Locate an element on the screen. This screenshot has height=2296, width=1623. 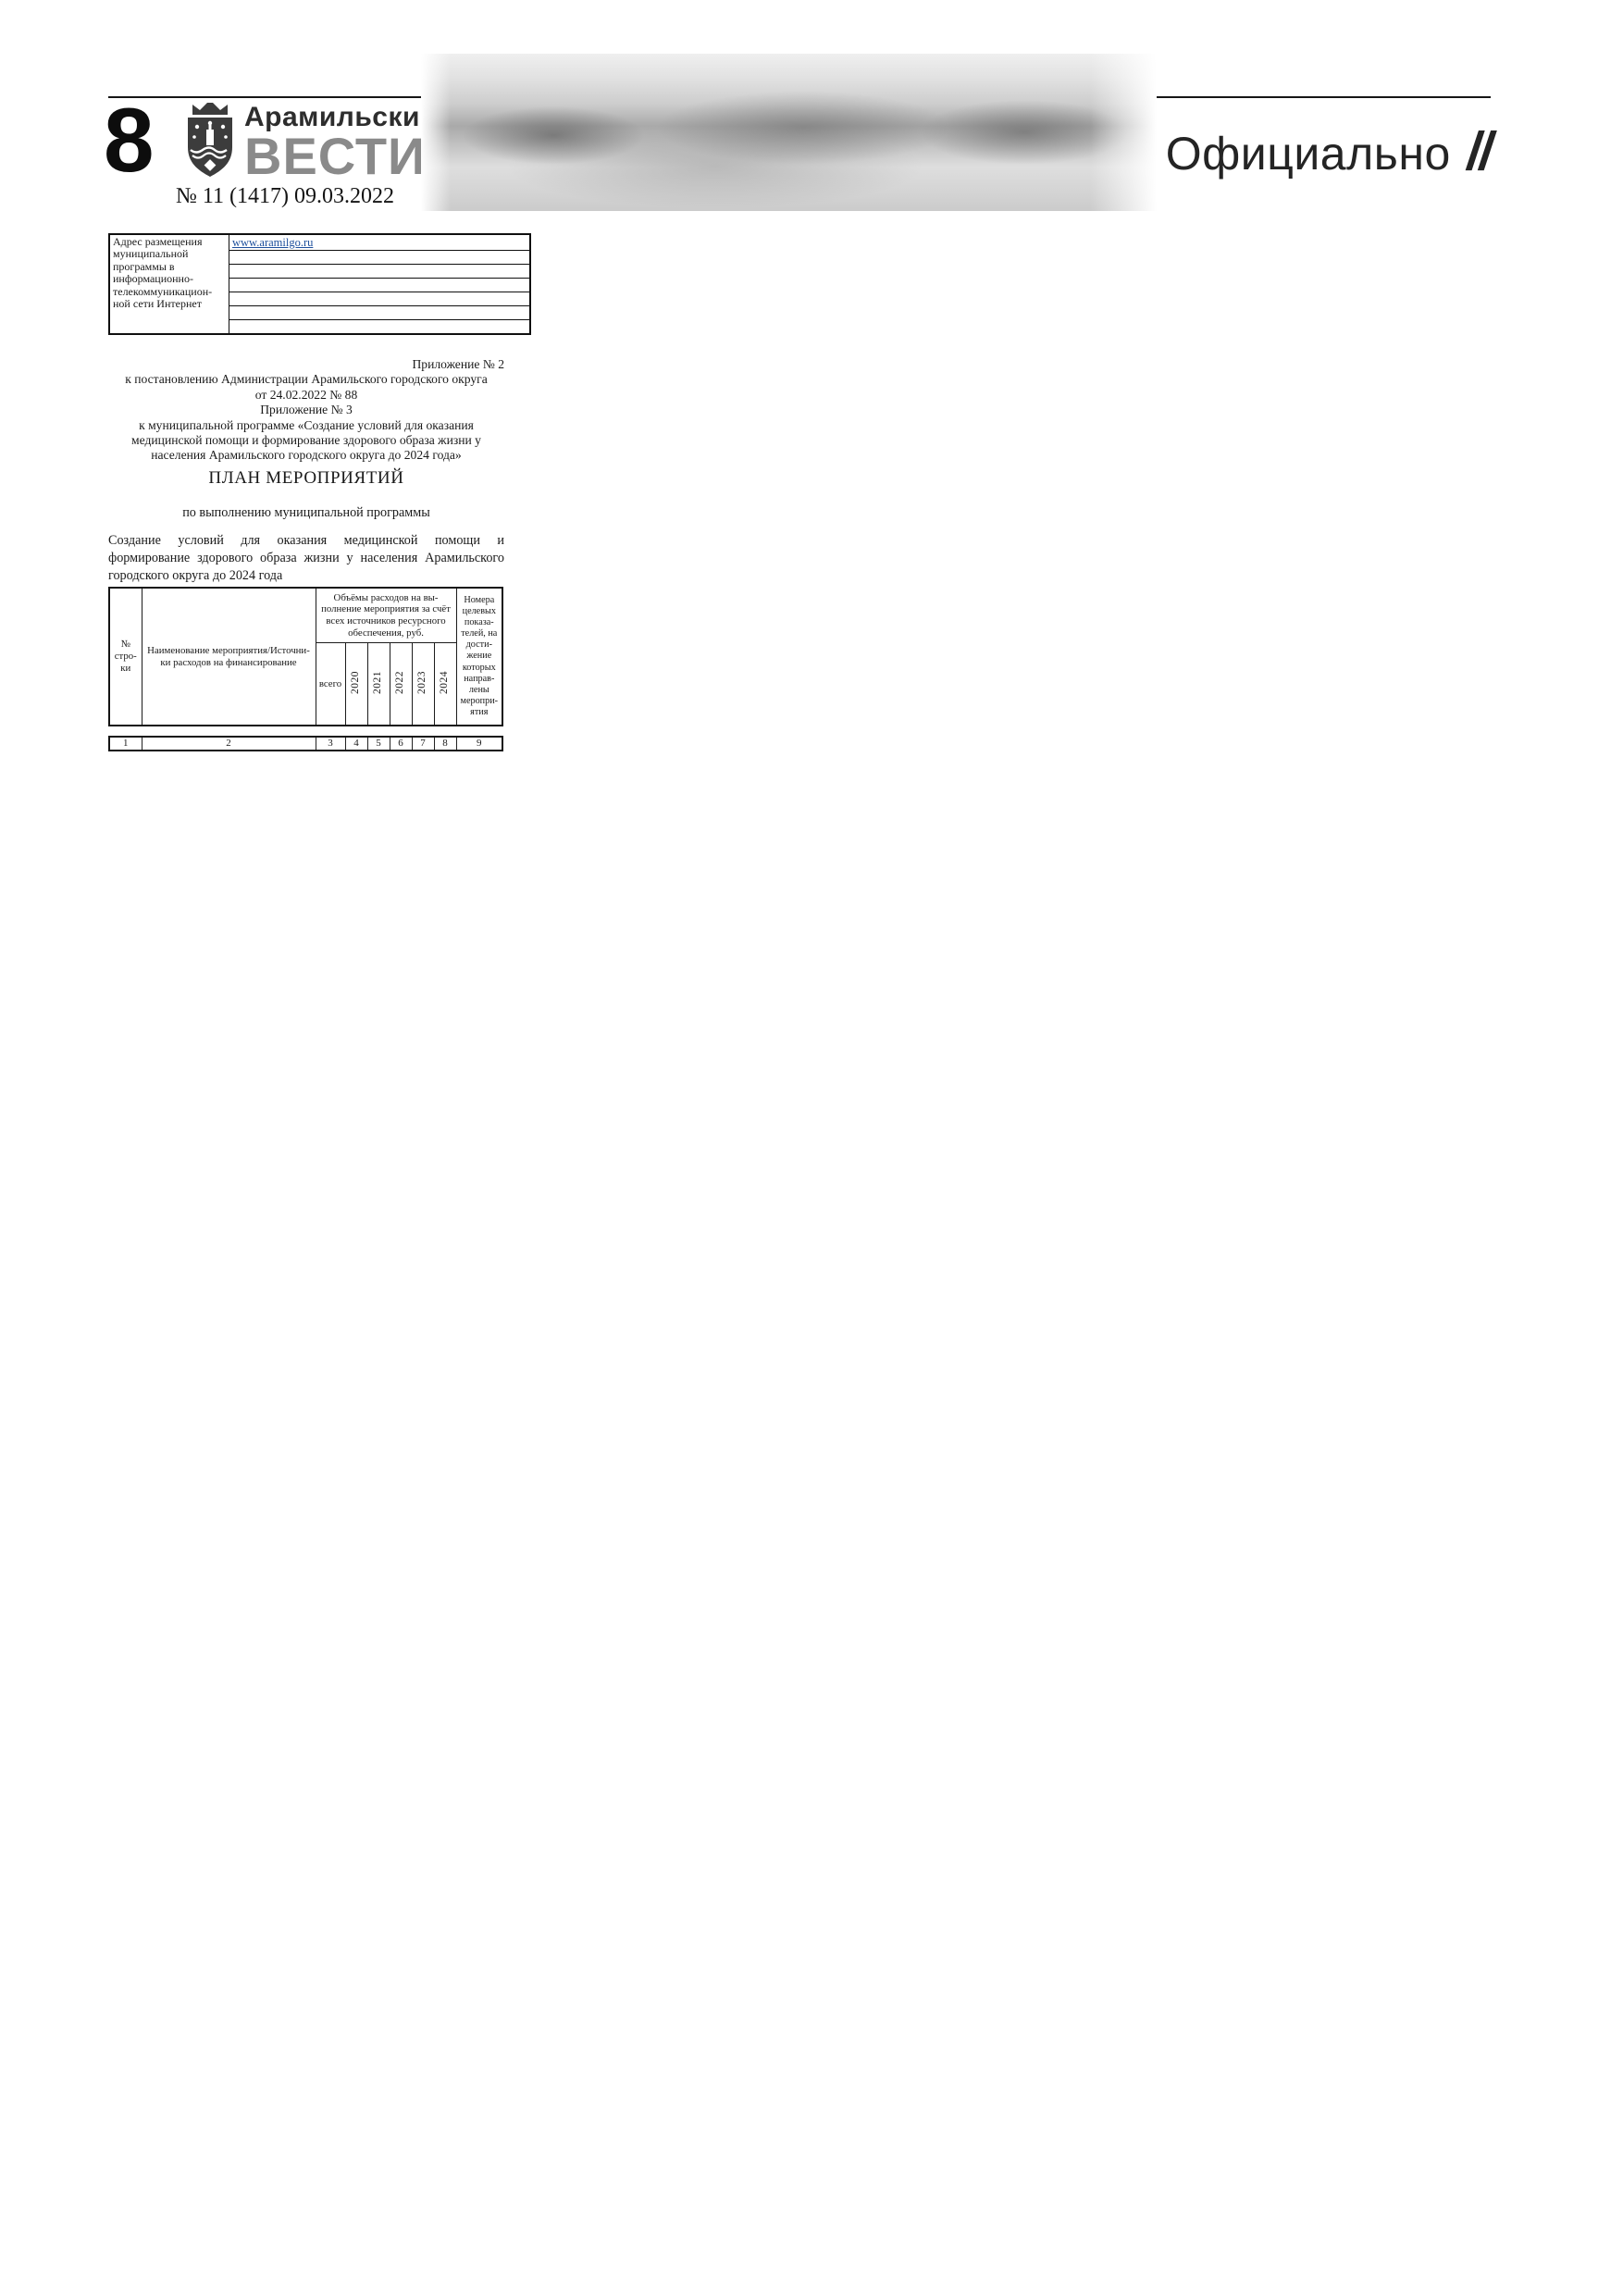
annex-line: от 24.02.2022 № 88 is located at coordinates (306, 395).